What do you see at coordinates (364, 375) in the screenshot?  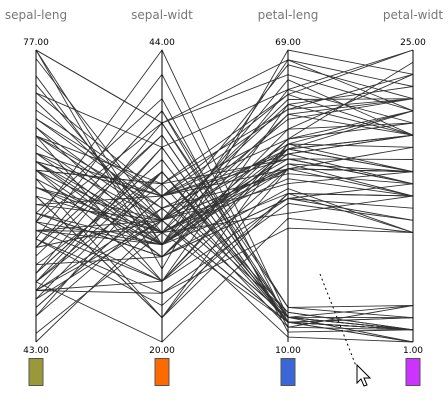 I see `mouse-pointer-icon` at bounding box center [364, 375].